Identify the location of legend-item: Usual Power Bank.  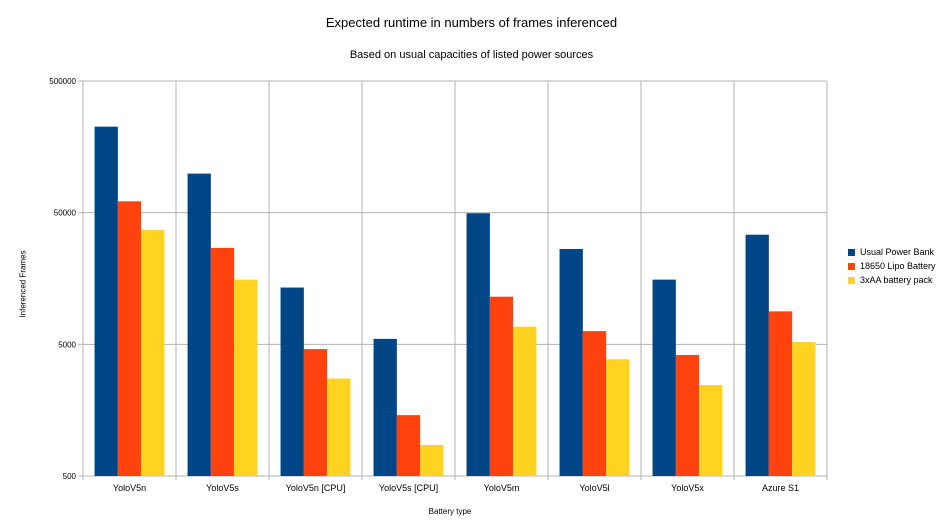
(892, 252).